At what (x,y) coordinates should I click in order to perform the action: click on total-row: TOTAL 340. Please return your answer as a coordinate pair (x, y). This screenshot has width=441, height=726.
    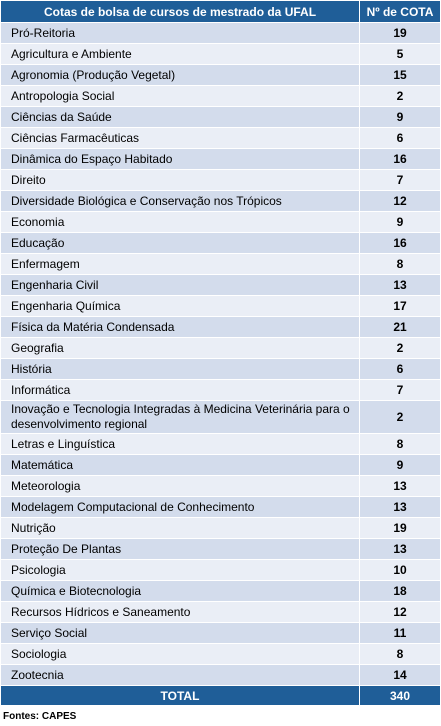
    Looking at the image, I should click on (220, 695).